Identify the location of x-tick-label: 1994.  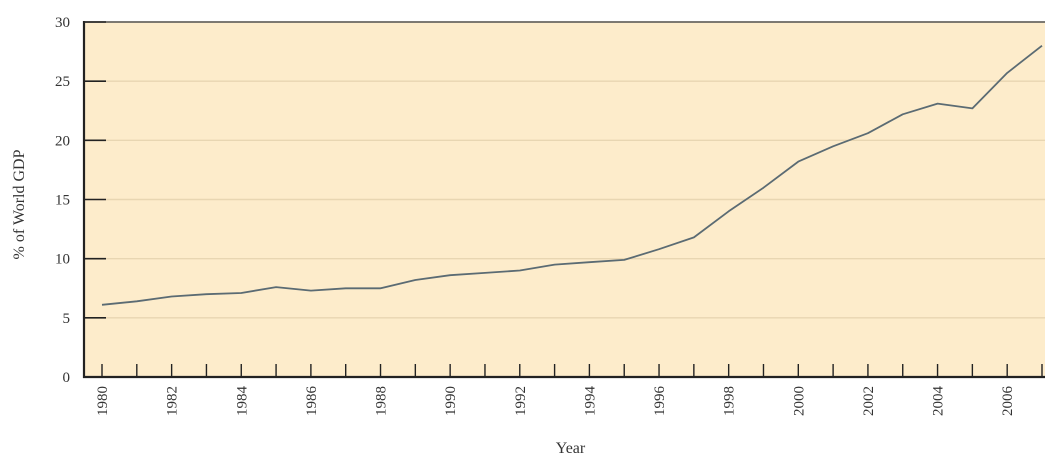
(590, 401).